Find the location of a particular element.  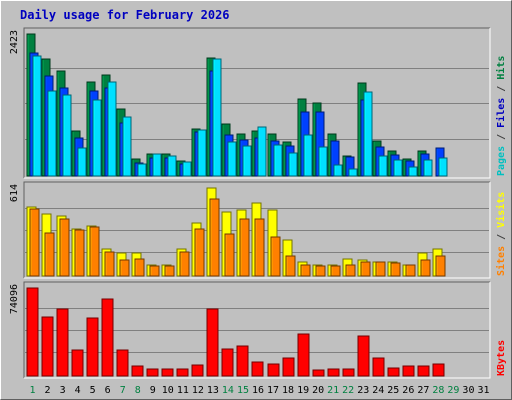

day-label-22: 22 is located at coordinates (348, 390).